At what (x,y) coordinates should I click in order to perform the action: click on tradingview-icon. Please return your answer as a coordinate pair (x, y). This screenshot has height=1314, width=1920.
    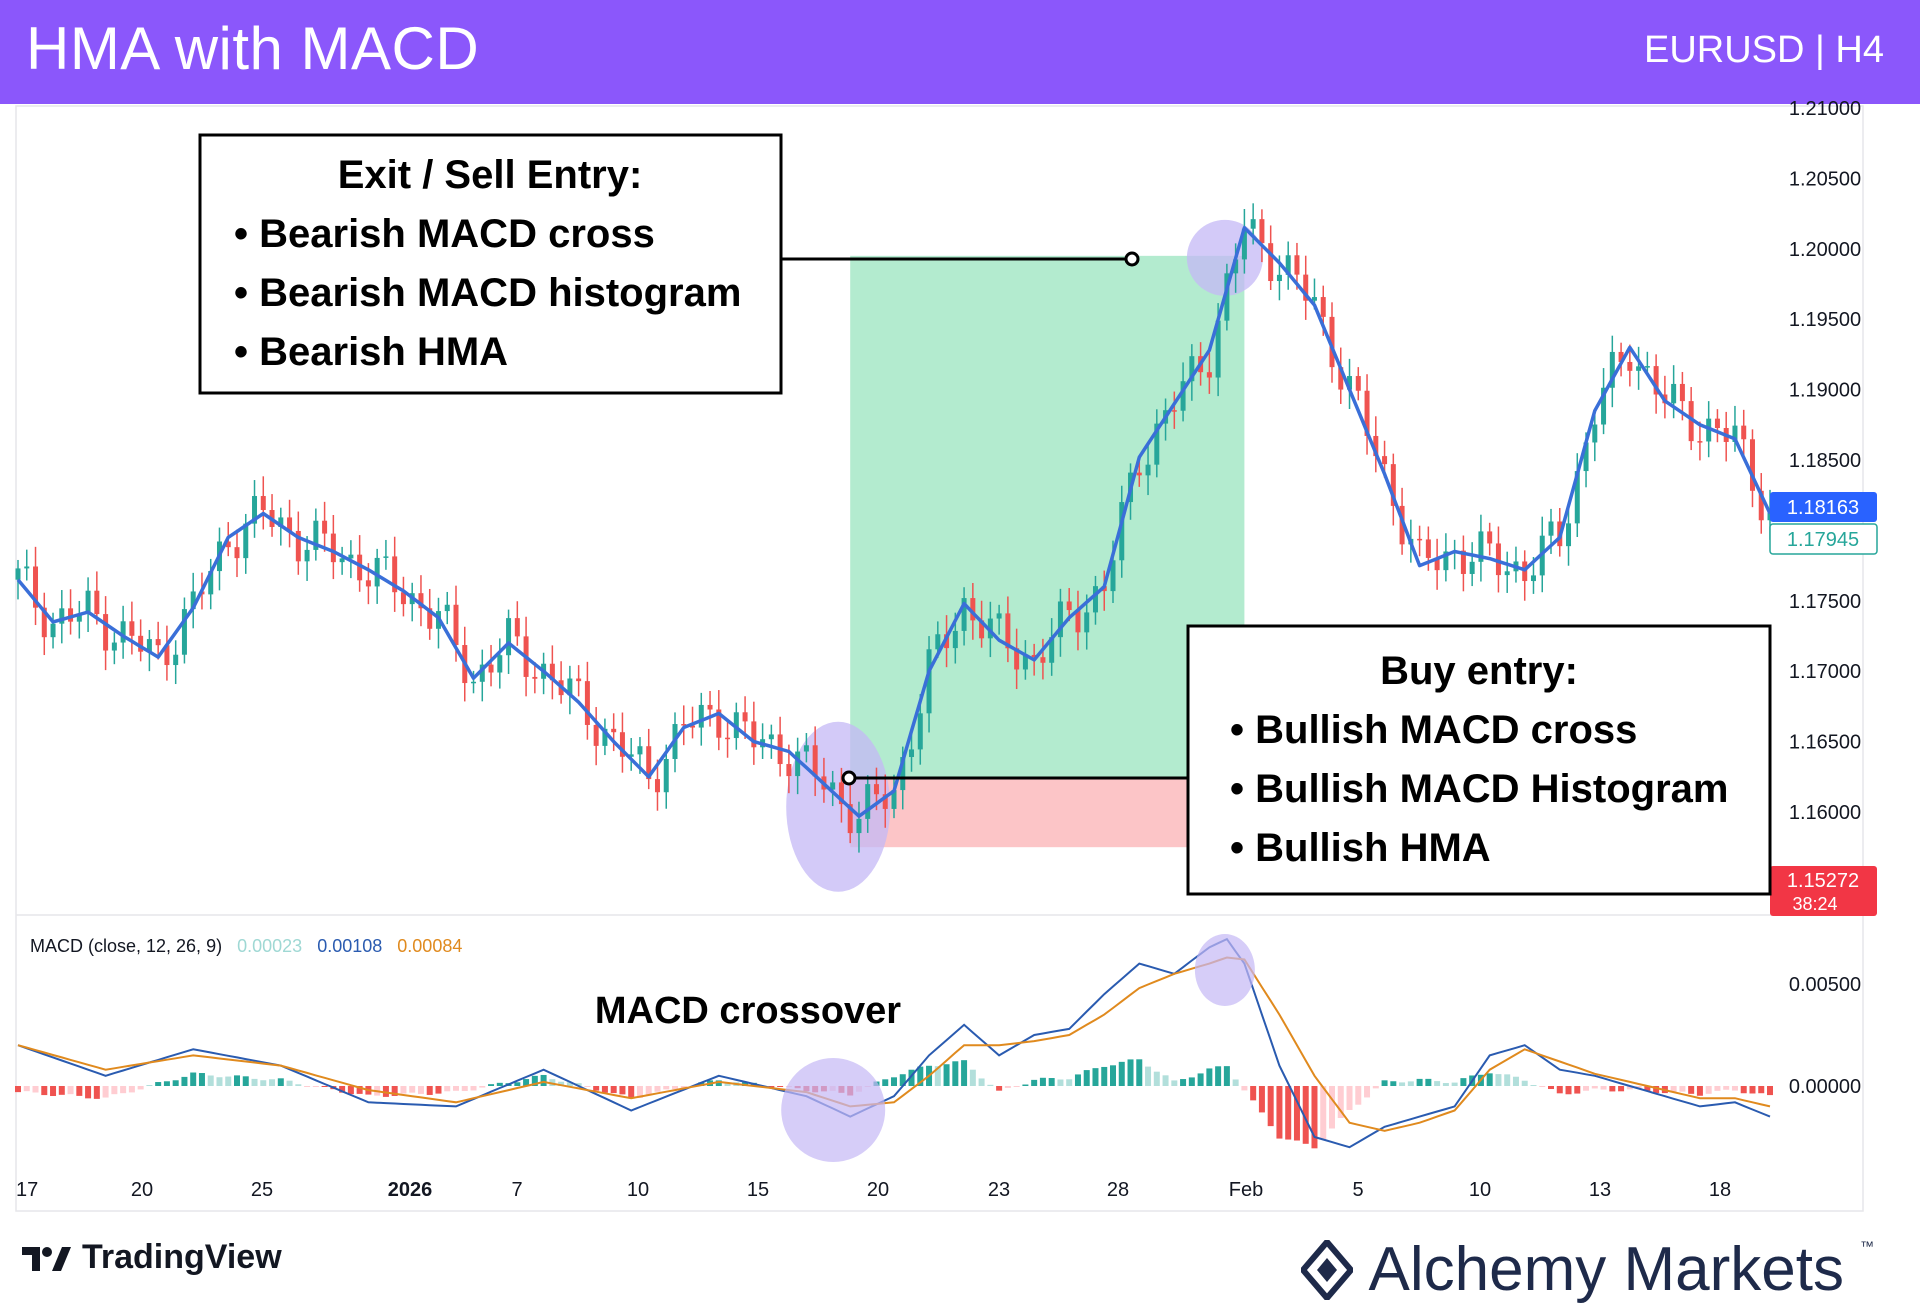
    Looking at the image, I should click on (46, 1258).